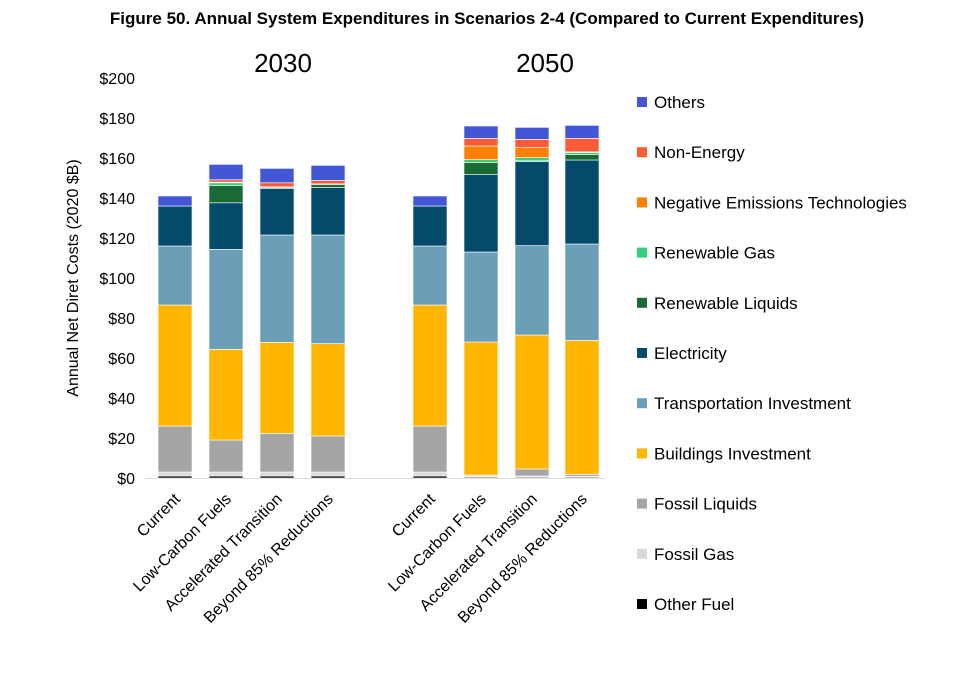 This screenshot has height=690, width=975. I want to click on y-tick-label: $40, so click(121, 399).